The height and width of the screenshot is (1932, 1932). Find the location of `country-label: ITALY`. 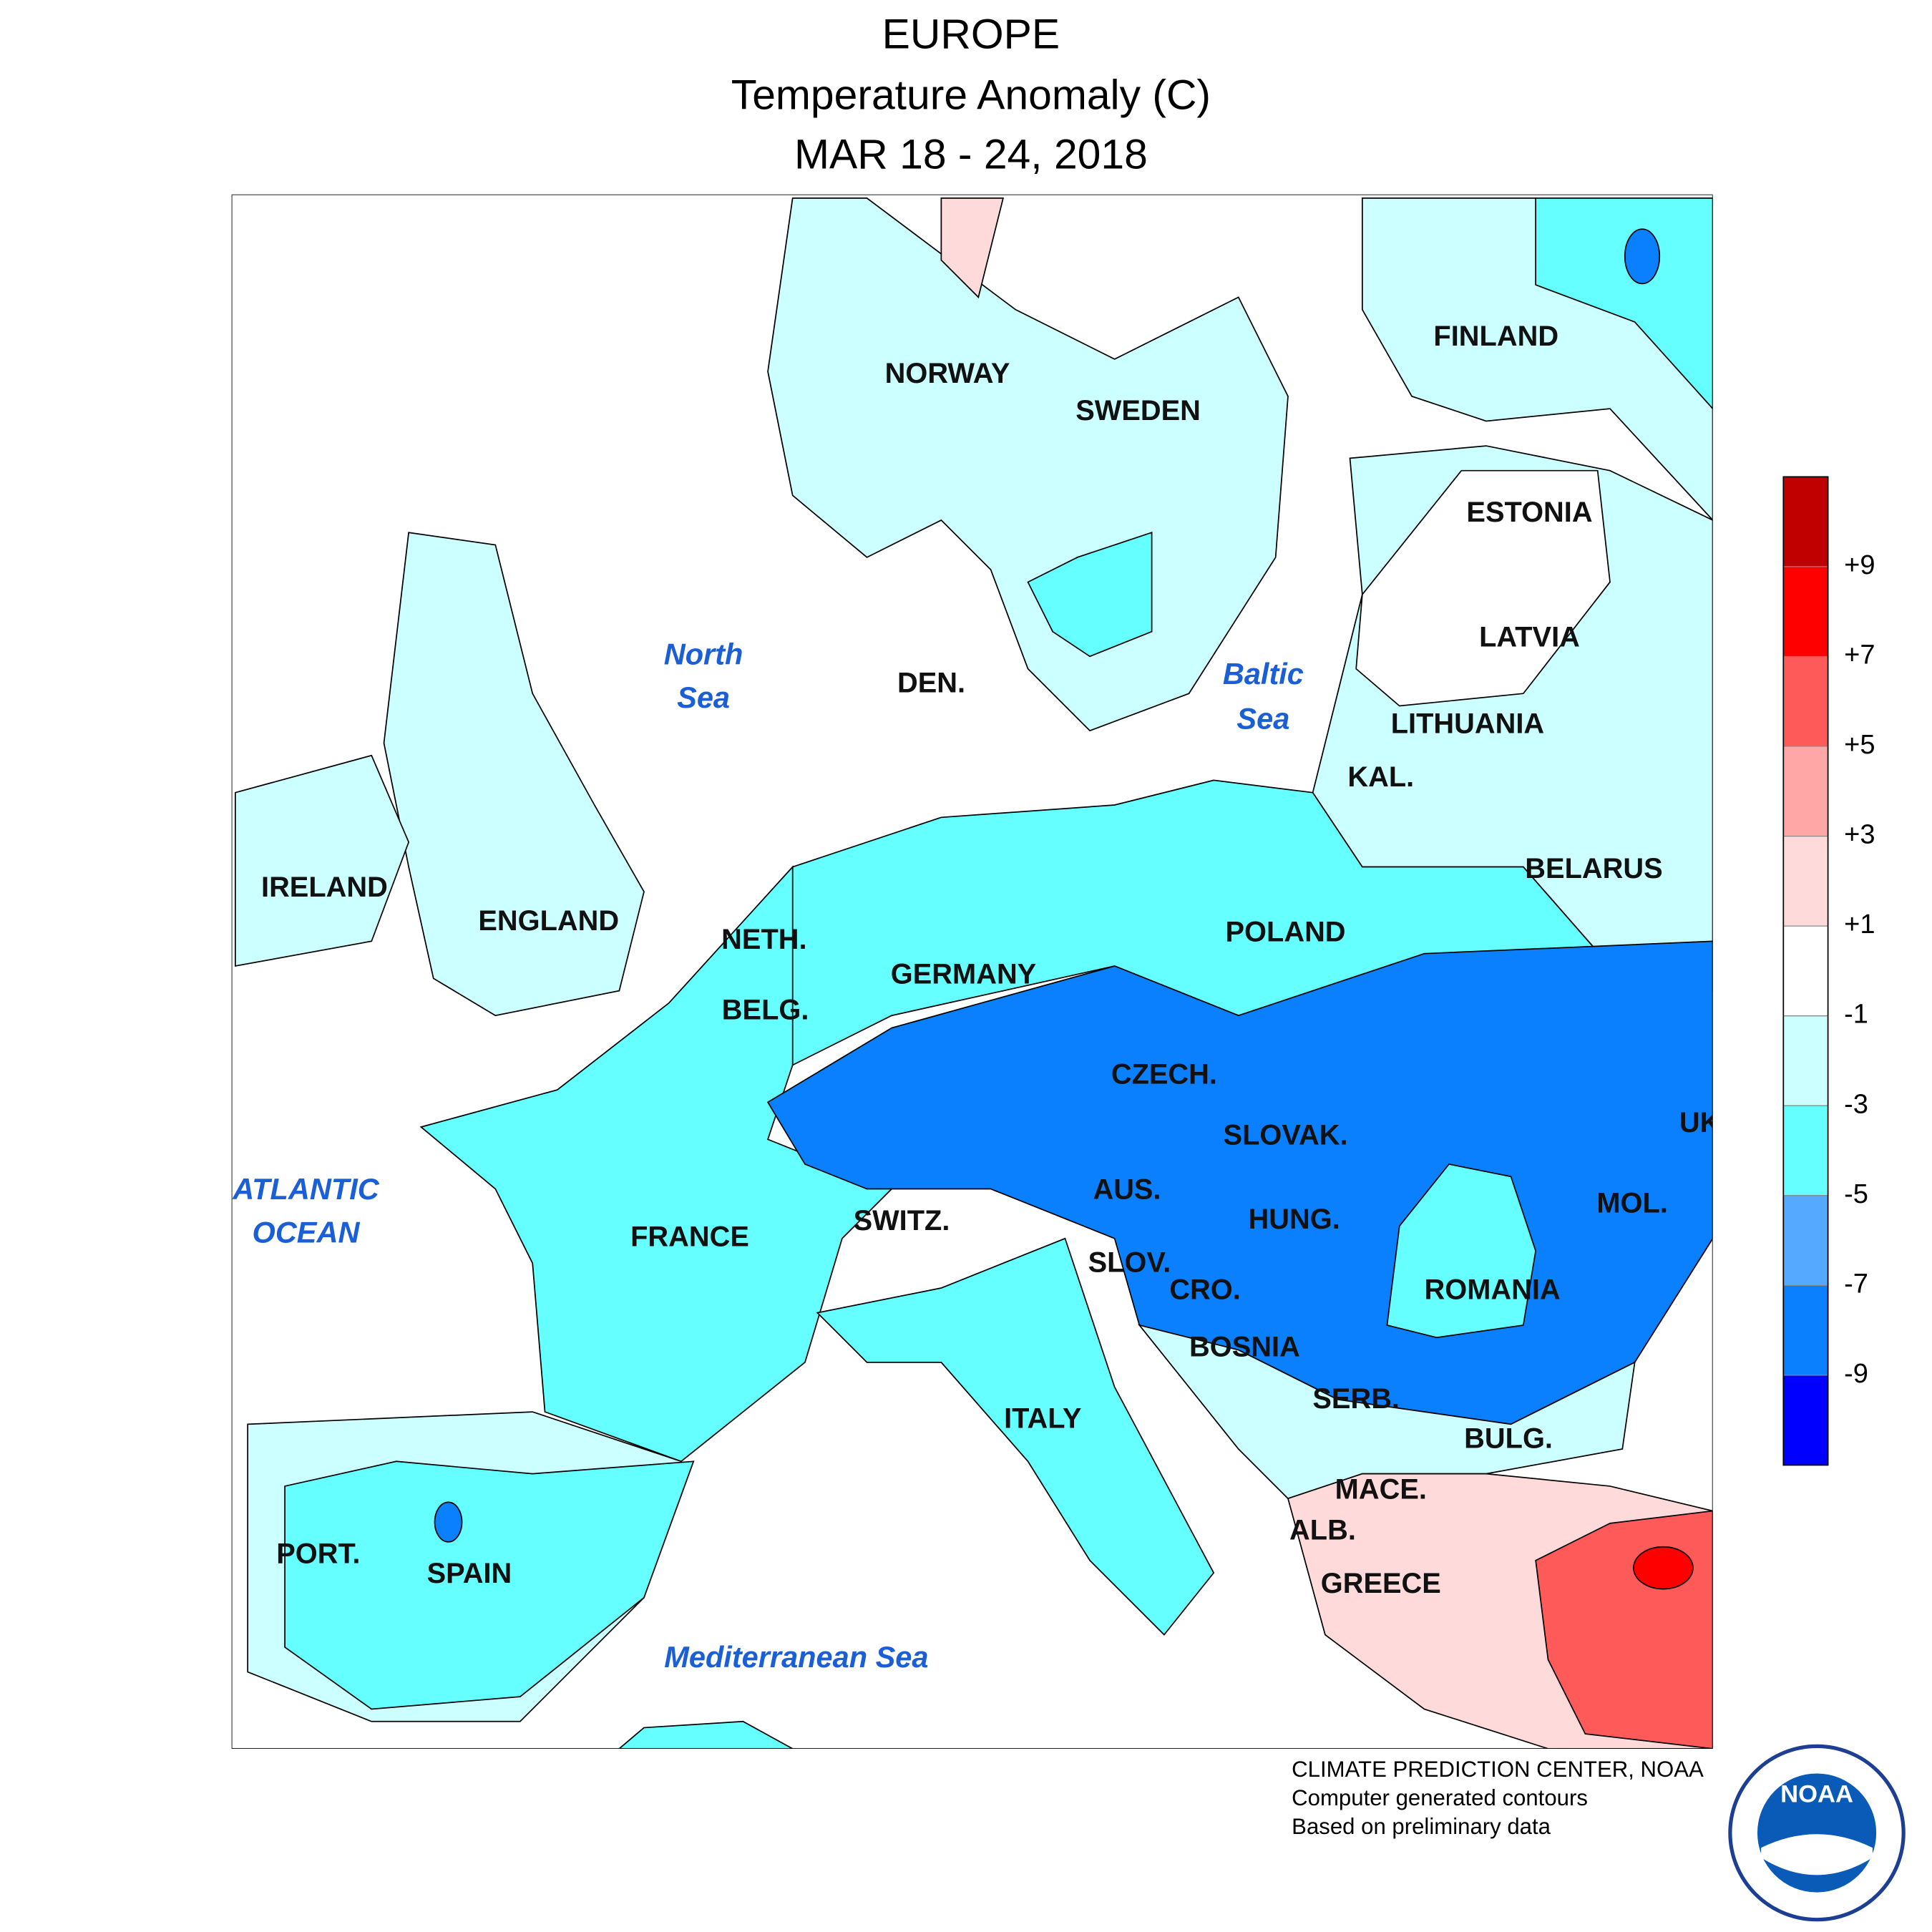

country-label: ITALY is located at coordinates (1042, 1419).